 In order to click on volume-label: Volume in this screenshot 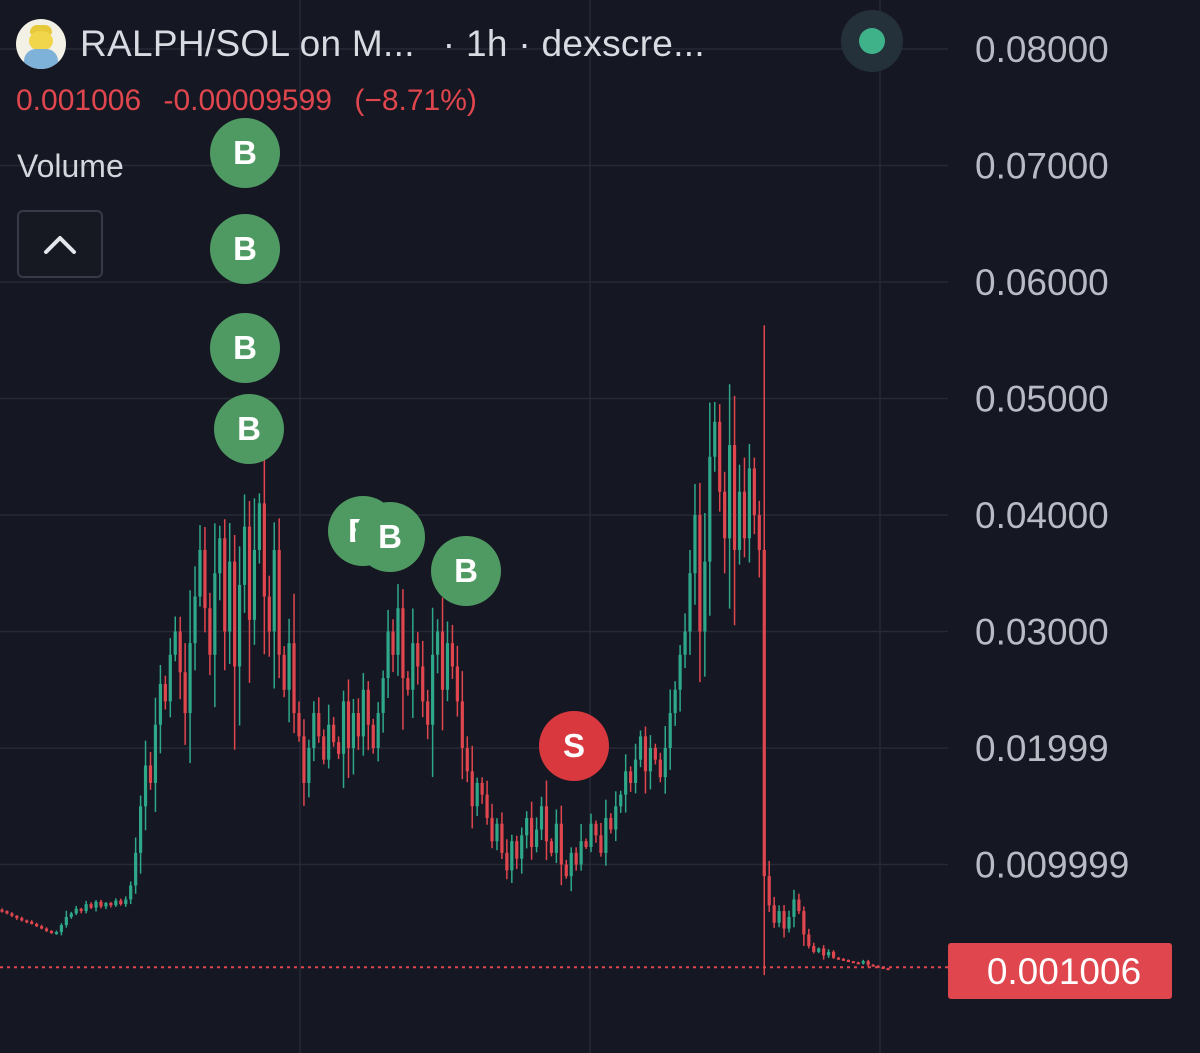, I will do `click(70, 166)`.